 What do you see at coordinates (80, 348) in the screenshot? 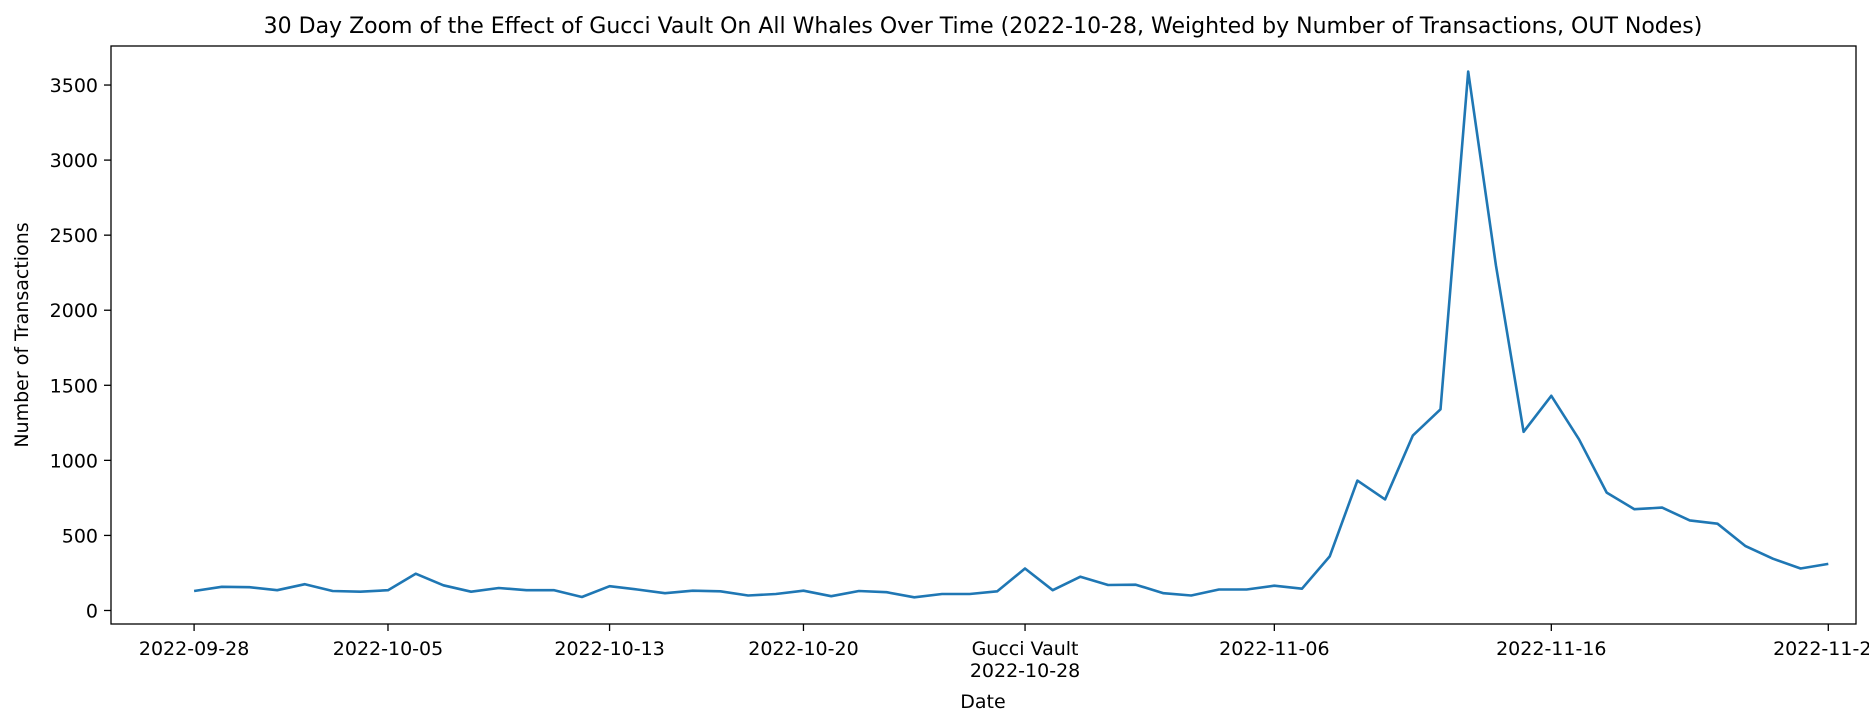
I see `y-axis: 0 500 1000 1500 2000 2500 3000 3500` at bounding box center [80, 348].